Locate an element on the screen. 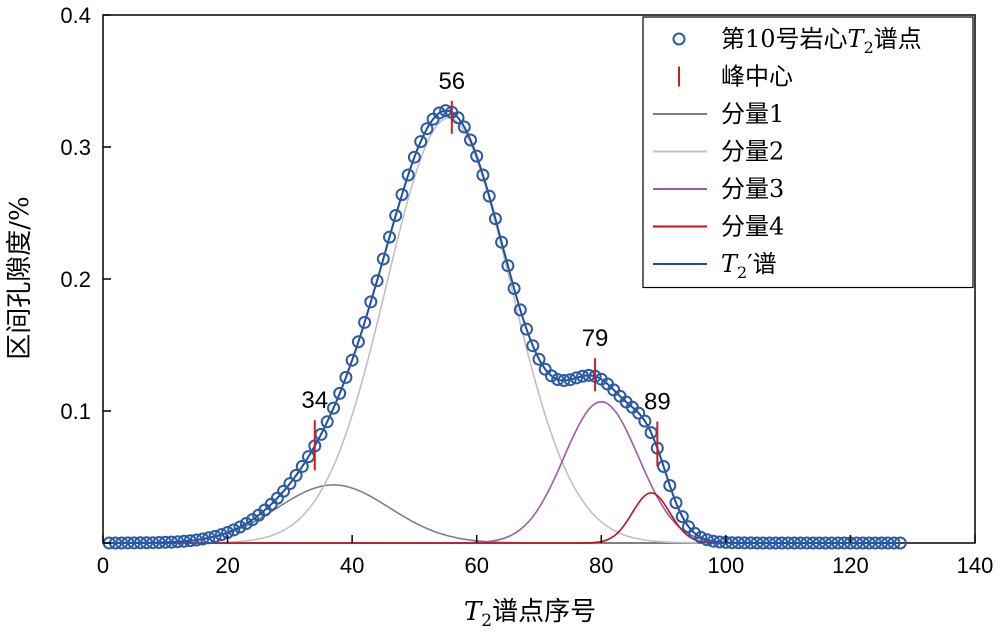 The height and width of the screenshot is (637, 1000). legend-label: 峰中心 is located at coordinates (757, 77).